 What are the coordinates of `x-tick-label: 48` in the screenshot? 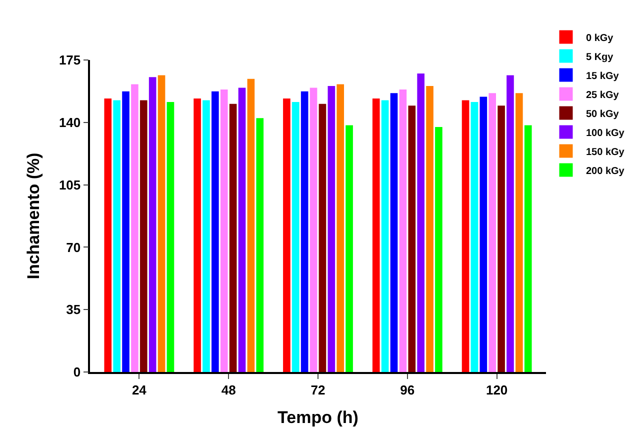 It's located at (228, 390).